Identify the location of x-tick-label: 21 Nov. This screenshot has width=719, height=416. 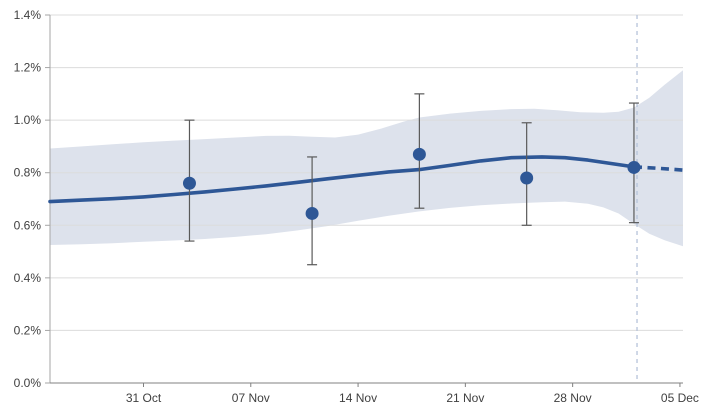
(465, 398).